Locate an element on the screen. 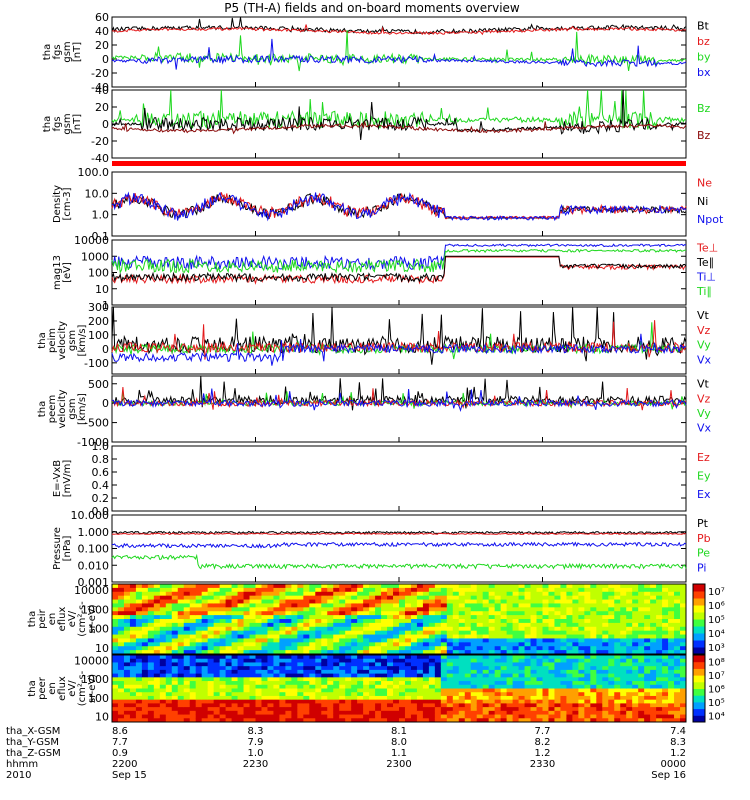 Image resolution: width=750 pixels, height=800 pixels. colorbar-segment is located at coordinates (699, 705).